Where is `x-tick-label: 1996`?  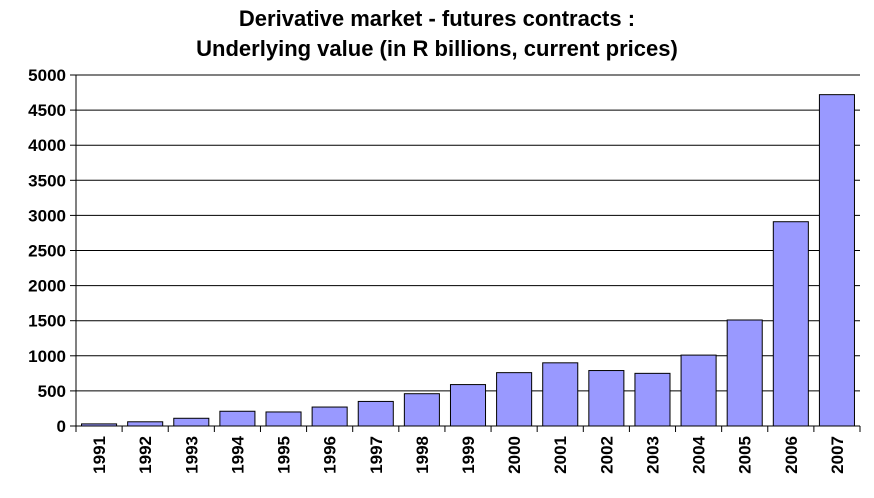
x-tick-label: 1996 is located at coordinates (330, 455).